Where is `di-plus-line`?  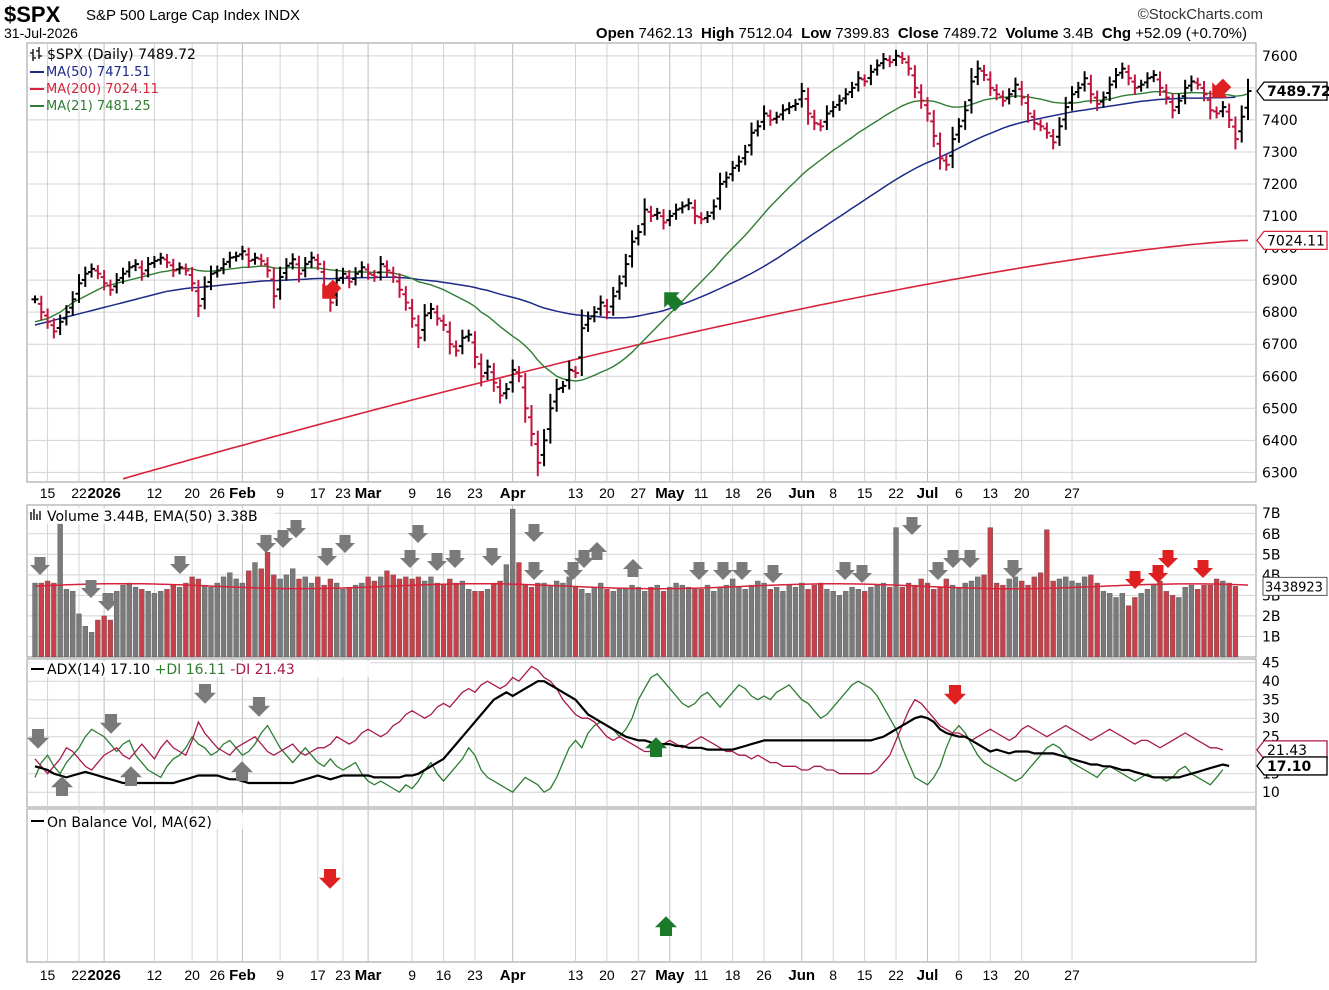
di-plus-line is located at coordinates (629, 733).